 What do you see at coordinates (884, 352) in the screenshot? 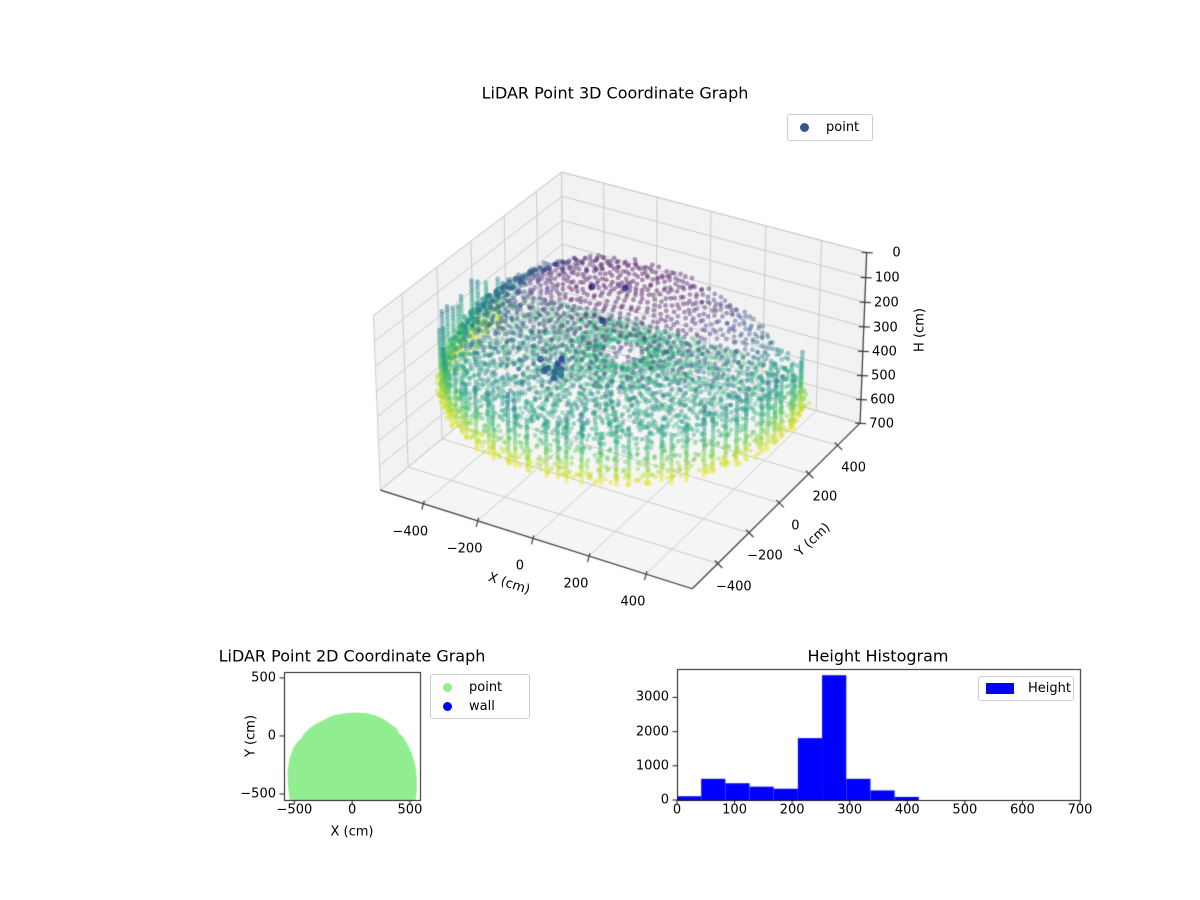
I see `plot3d-h-tick-label: 400` at bounding box center [884, 352].